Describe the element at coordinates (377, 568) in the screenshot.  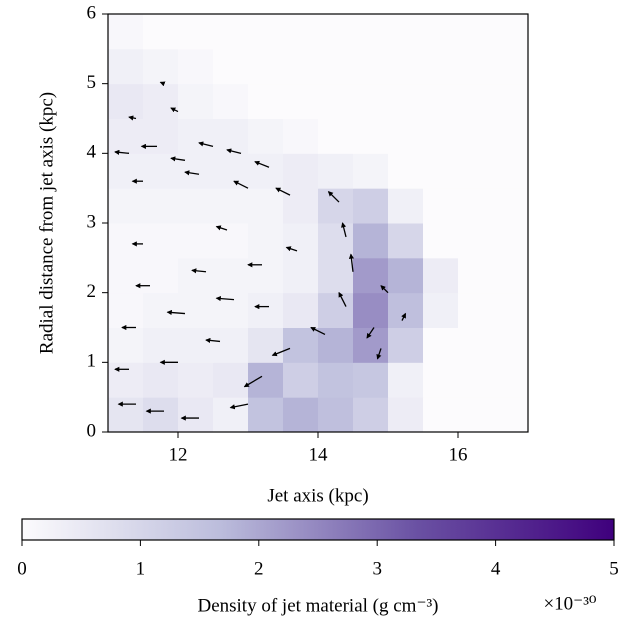
I see `colorbar-tick-label: 3` at that location.